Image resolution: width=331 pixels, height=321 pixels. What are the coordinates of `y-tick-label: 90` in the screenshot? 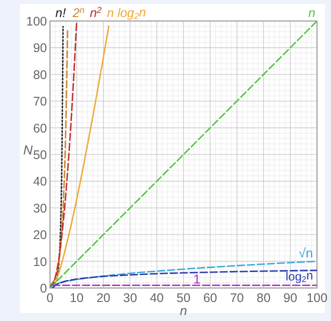 It's located at (40, 48).